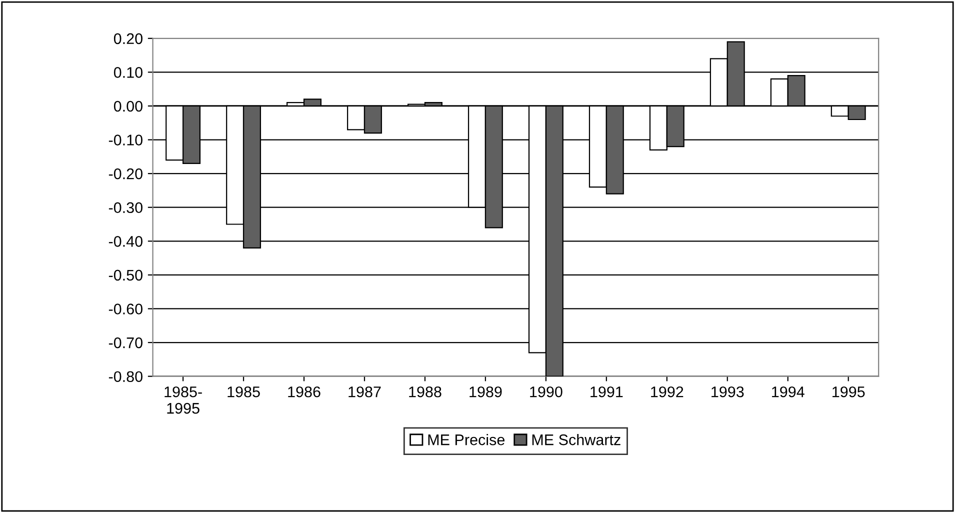  I want to click on y-tick-label: 0.10, so click(128, 72).